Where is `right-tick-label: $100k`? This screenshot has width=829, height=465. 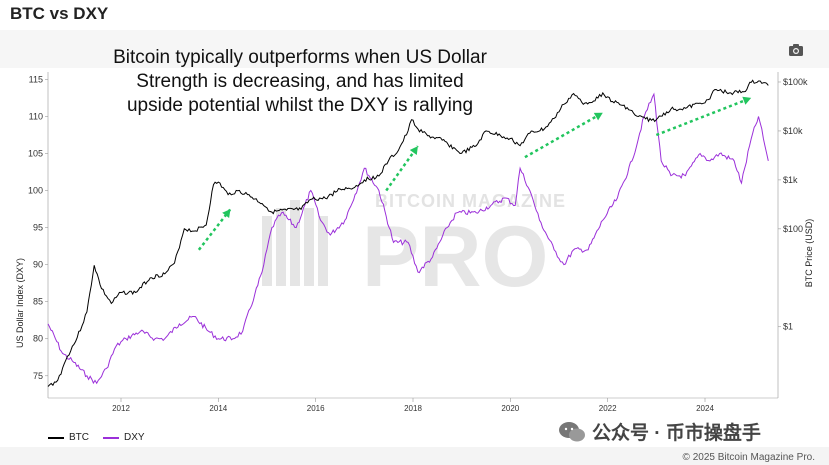
right-tick-label: $100k is located at coordinates (795, 82).